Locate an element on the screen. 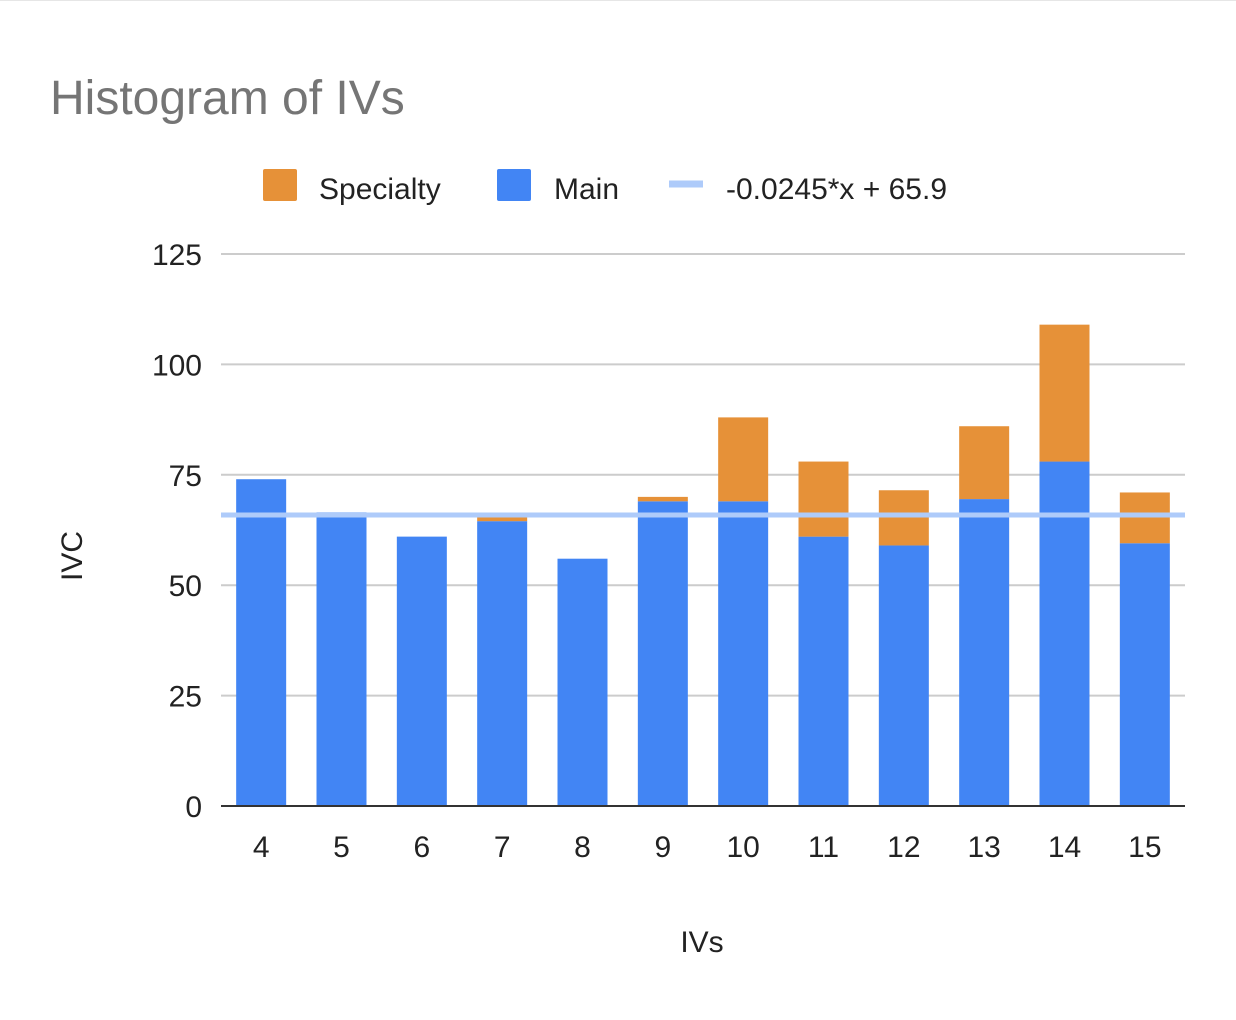  y-tick-label: 75 is located at coordinates (185, 476).